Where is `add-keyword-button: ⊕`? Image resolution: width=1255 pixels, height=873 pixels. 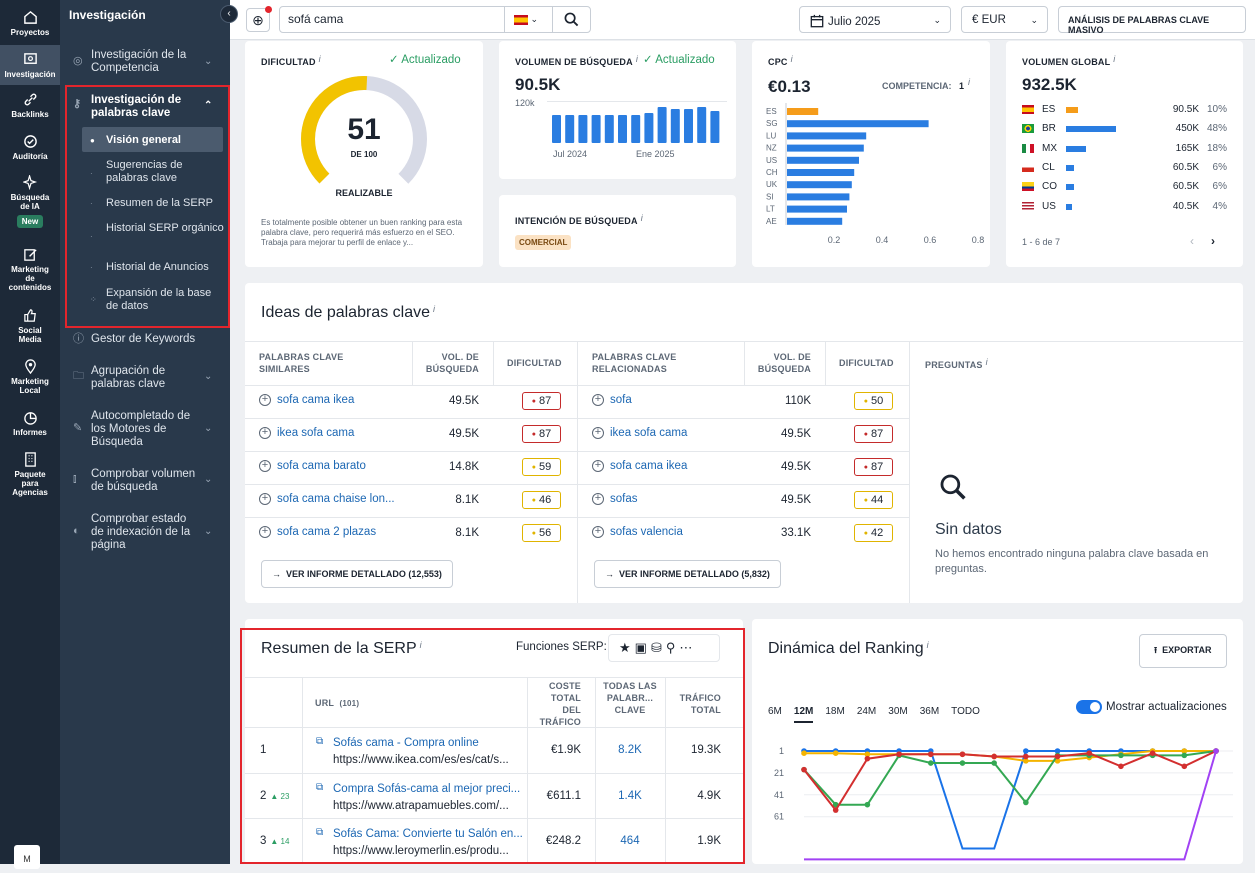
add-keyword-button: ⊕ is located at coordinates (259, 19).